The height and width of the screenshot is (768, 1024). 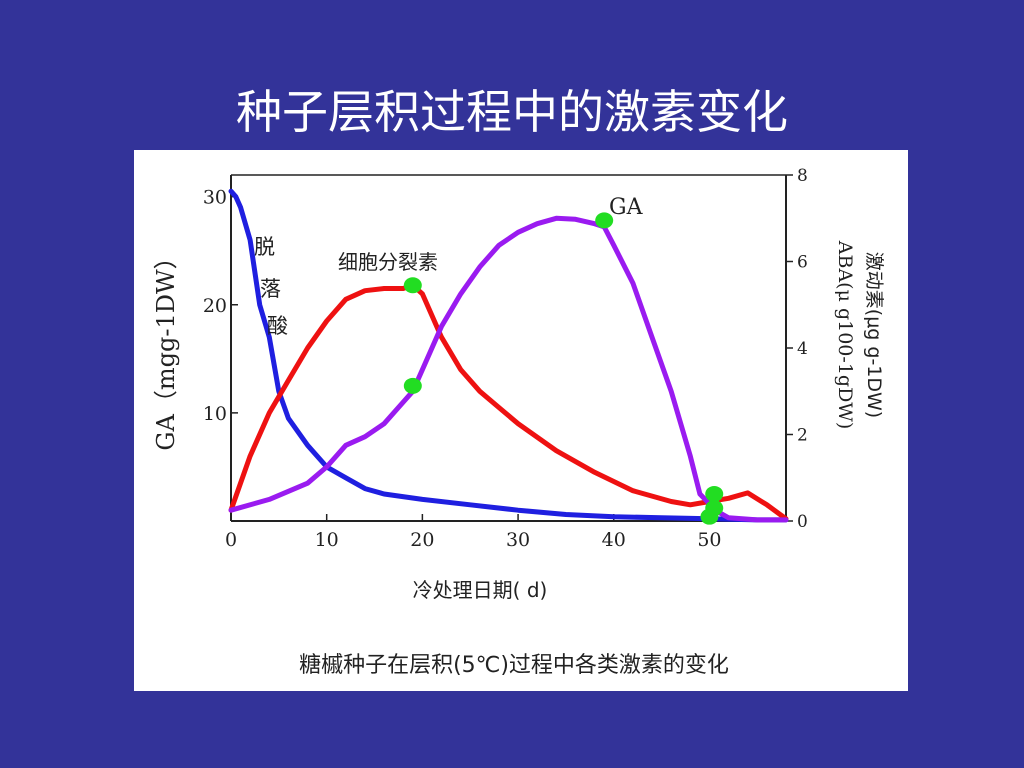 What do you see at coordinates (422, 540) in the screenshot?
I see `x-tick-label: 20` at bounding box center [422, 540].